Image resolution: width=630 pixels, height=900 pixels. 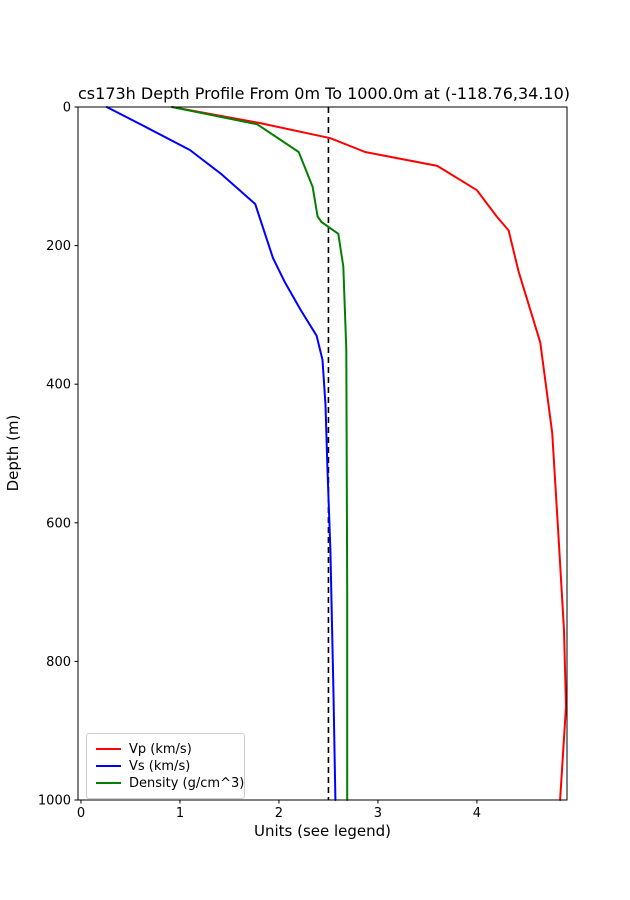 What do you see at coordinates (54, 801) in the screenshot?
I see `y-tick-label: 1000` at bounding box center [54, 801].